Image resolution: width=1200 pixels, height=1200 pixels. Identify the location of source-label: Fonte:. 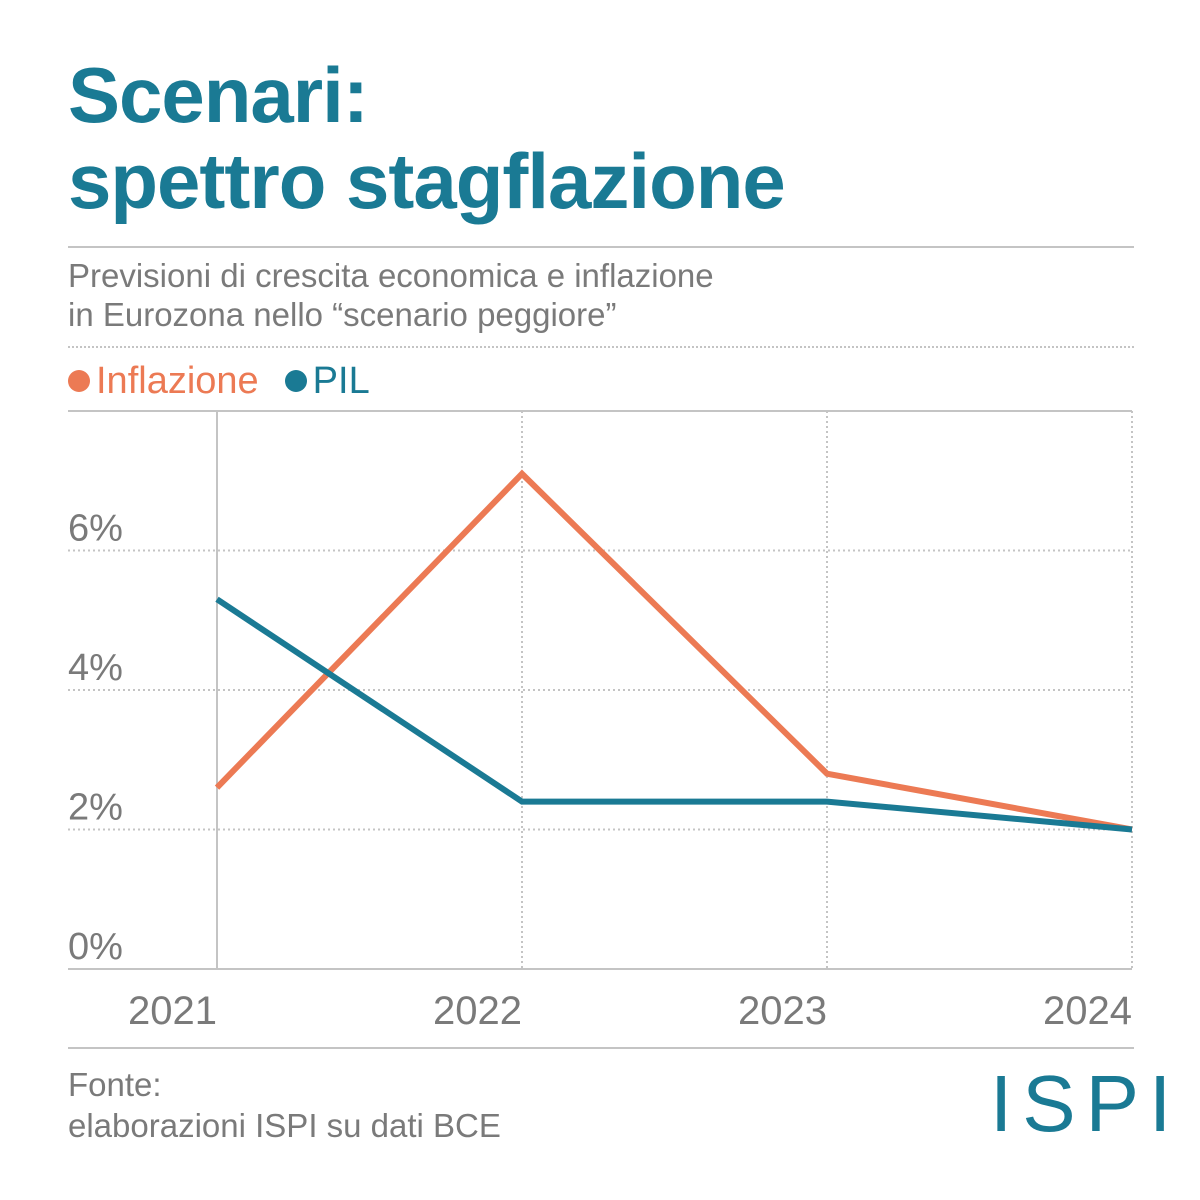
(115, 1084).